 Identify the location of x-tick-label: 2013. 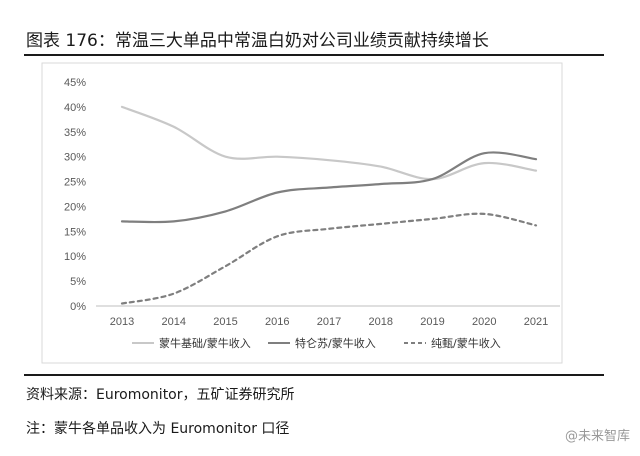
(122, 322).